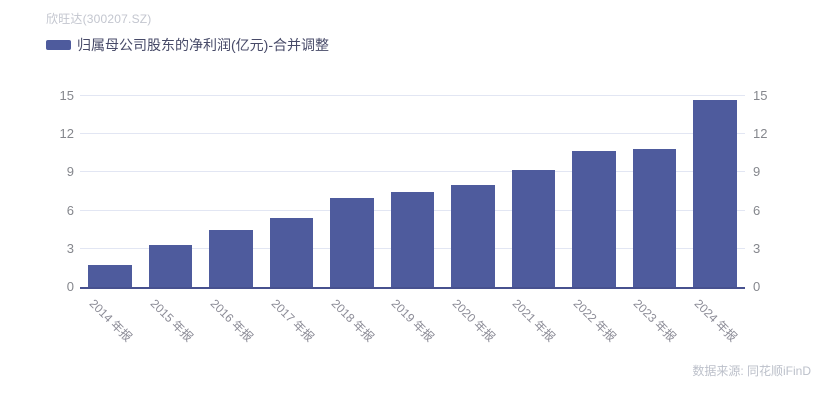  Describe the element at coordinates (70, 210) in the screenshot. I see `y-axis-label-left: 6` at that location.